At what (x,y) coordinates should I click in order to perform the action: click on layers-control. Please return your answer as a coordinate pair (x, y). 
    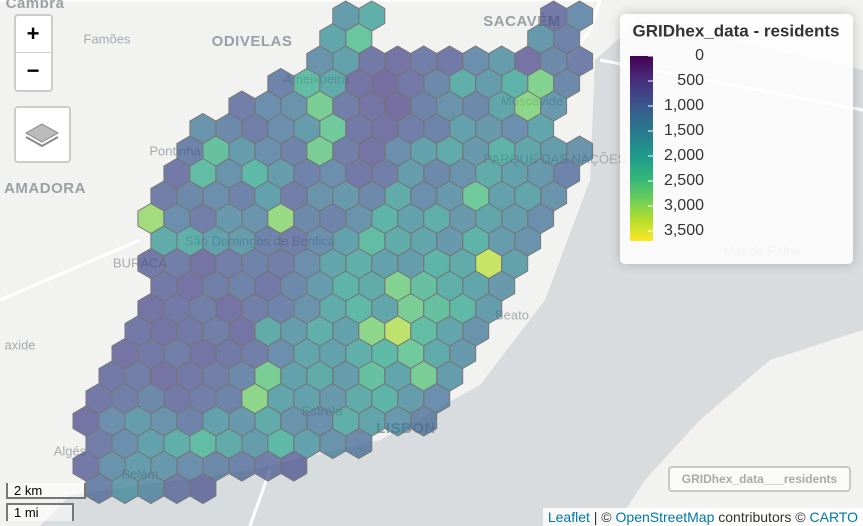
    Looking at the image, I should click on (42, 134).